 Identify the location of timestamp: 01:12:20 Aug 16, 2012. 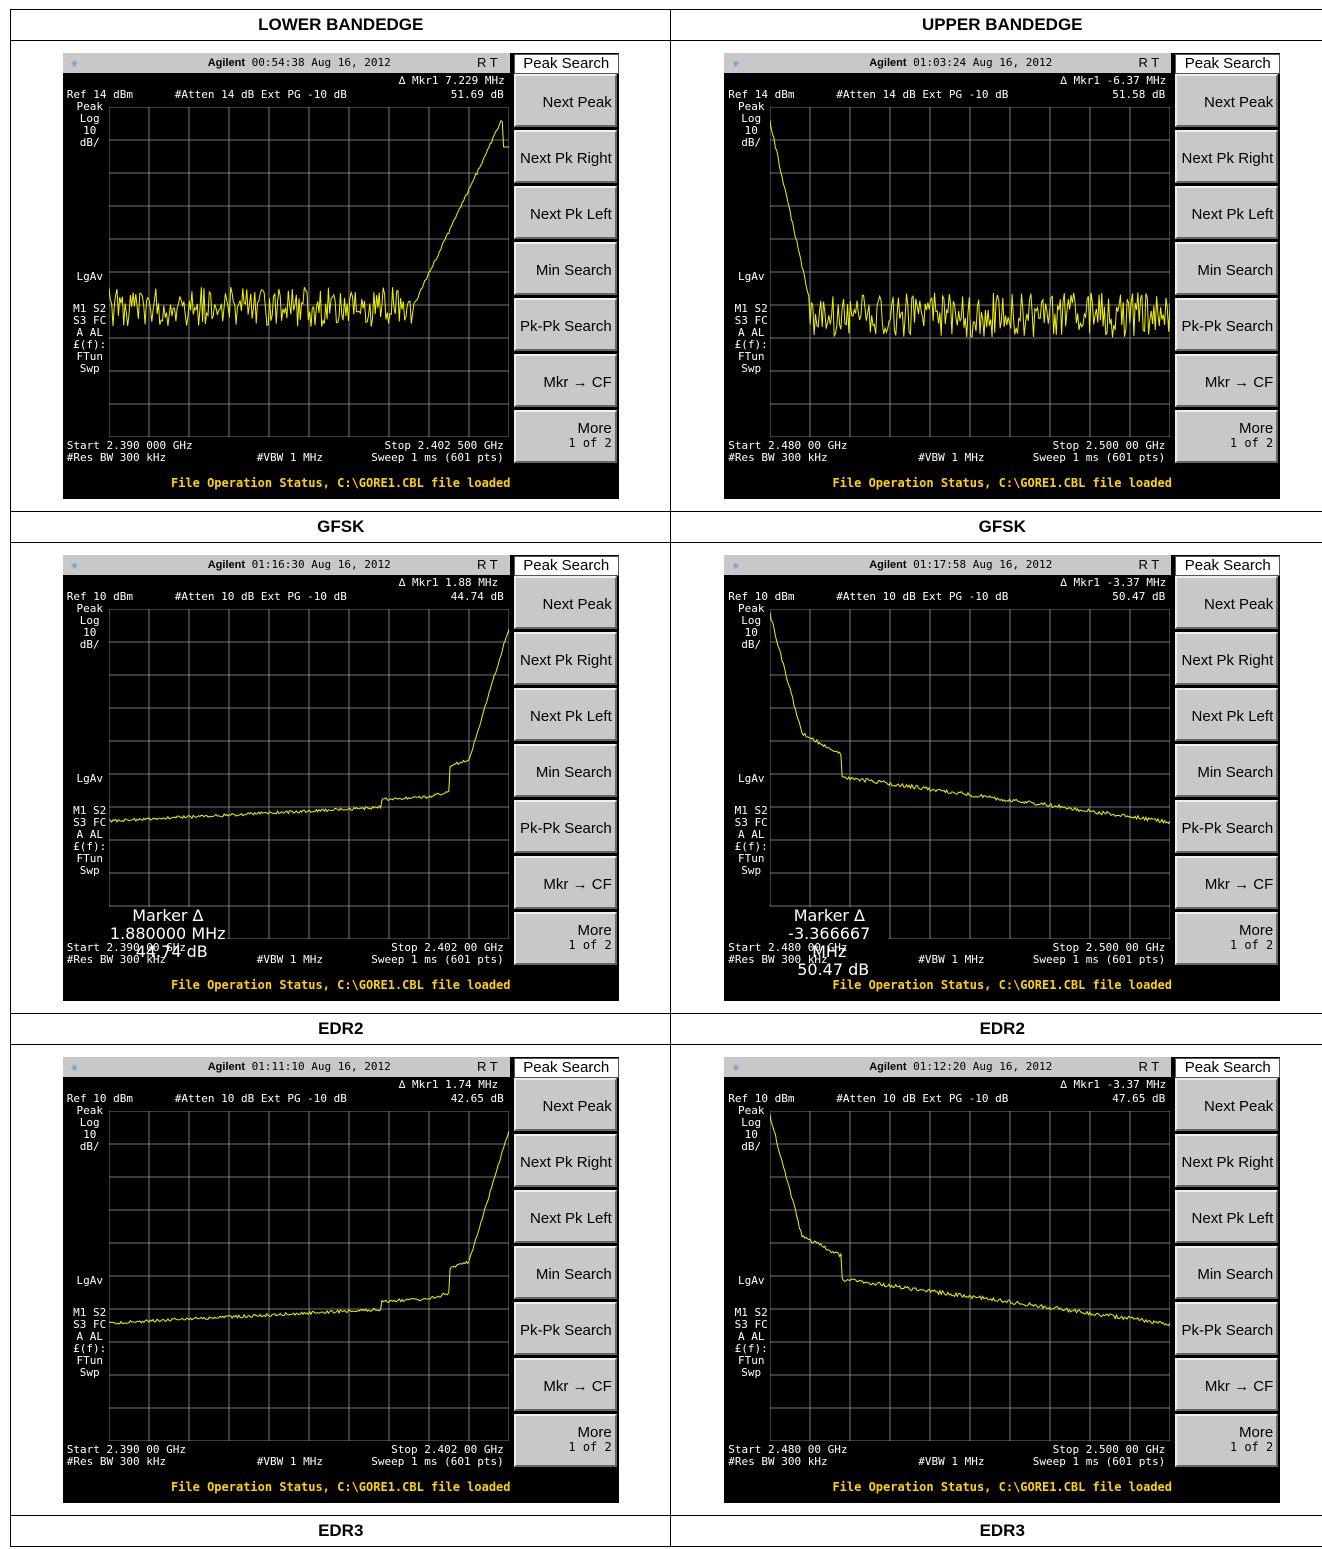
(983, 1066).